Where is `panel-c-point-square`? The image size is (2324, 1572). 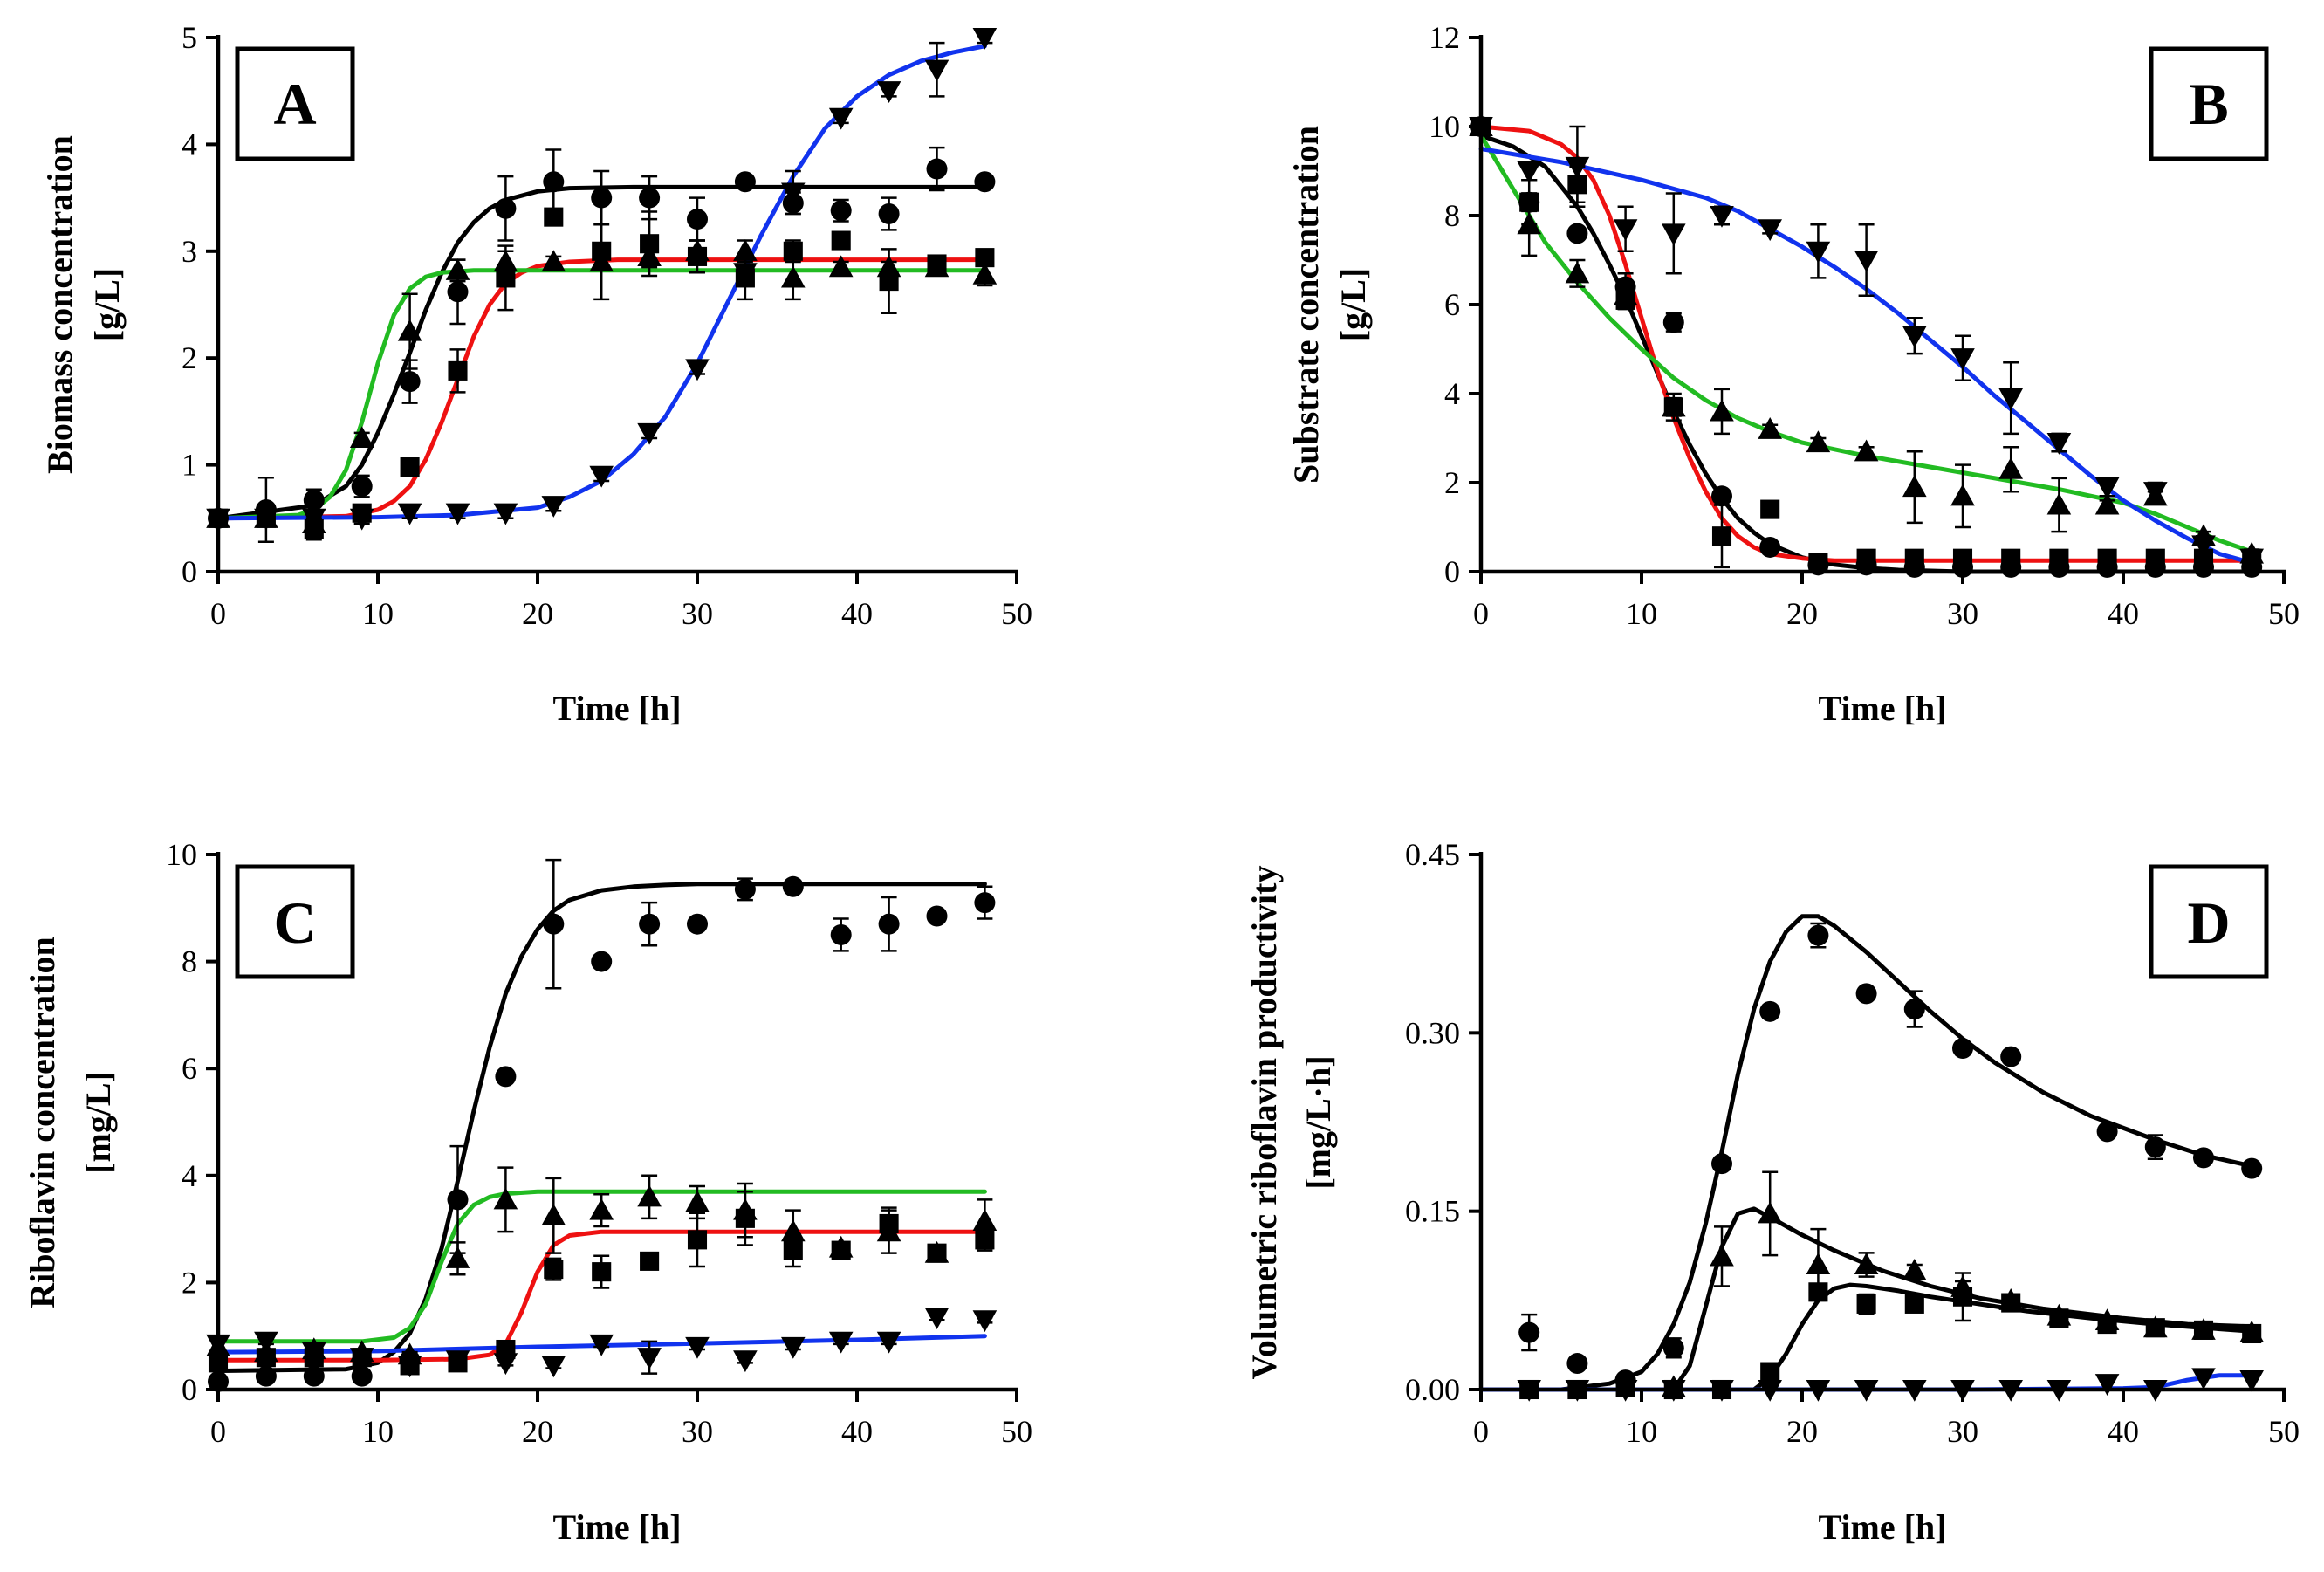 panel-c-point-square is located at coordinates (697, 1240).